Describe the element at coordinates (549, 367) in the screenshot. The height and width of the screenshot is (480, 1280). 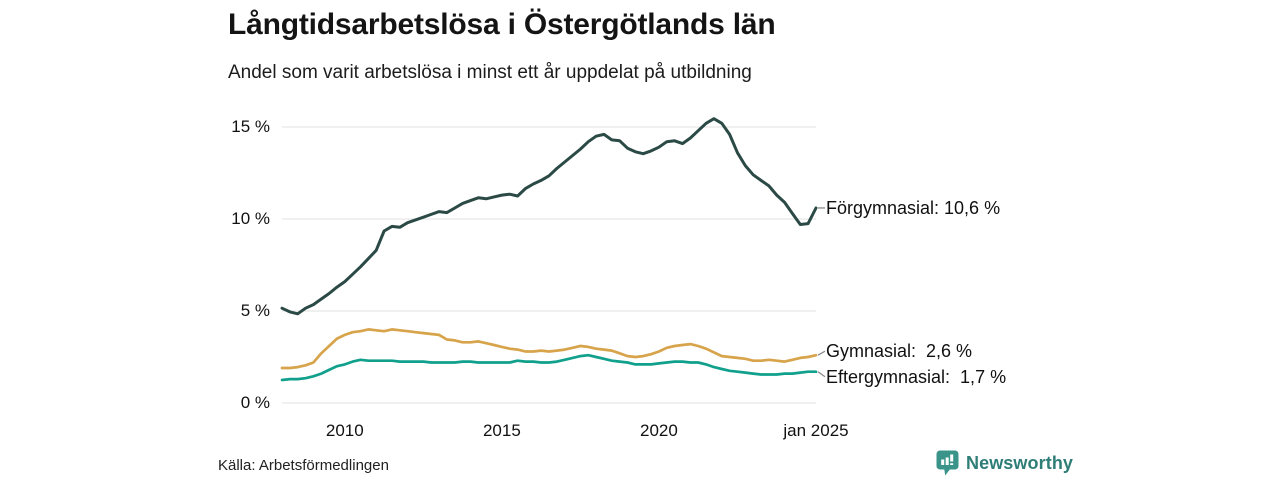
I see `series-line-eftergymnasial` at that location.